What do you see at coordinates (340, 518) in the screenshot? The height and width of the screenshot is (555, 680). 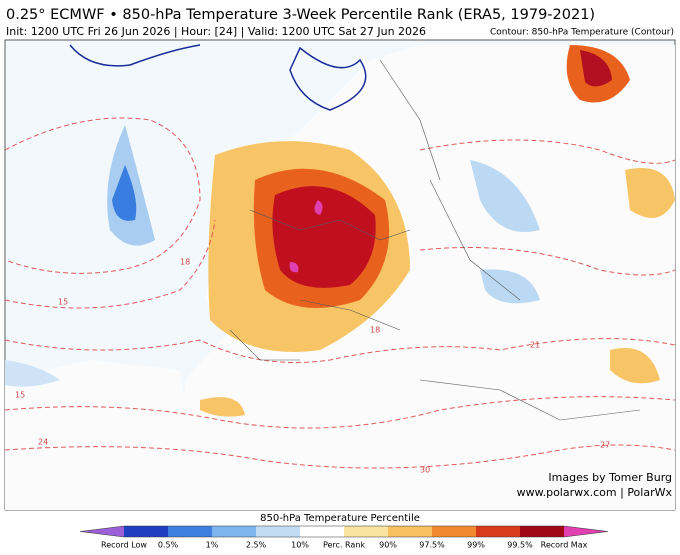 I see `colorbar-title: 850-hPa Temperature Percentile` at bounding box center [340, 518].